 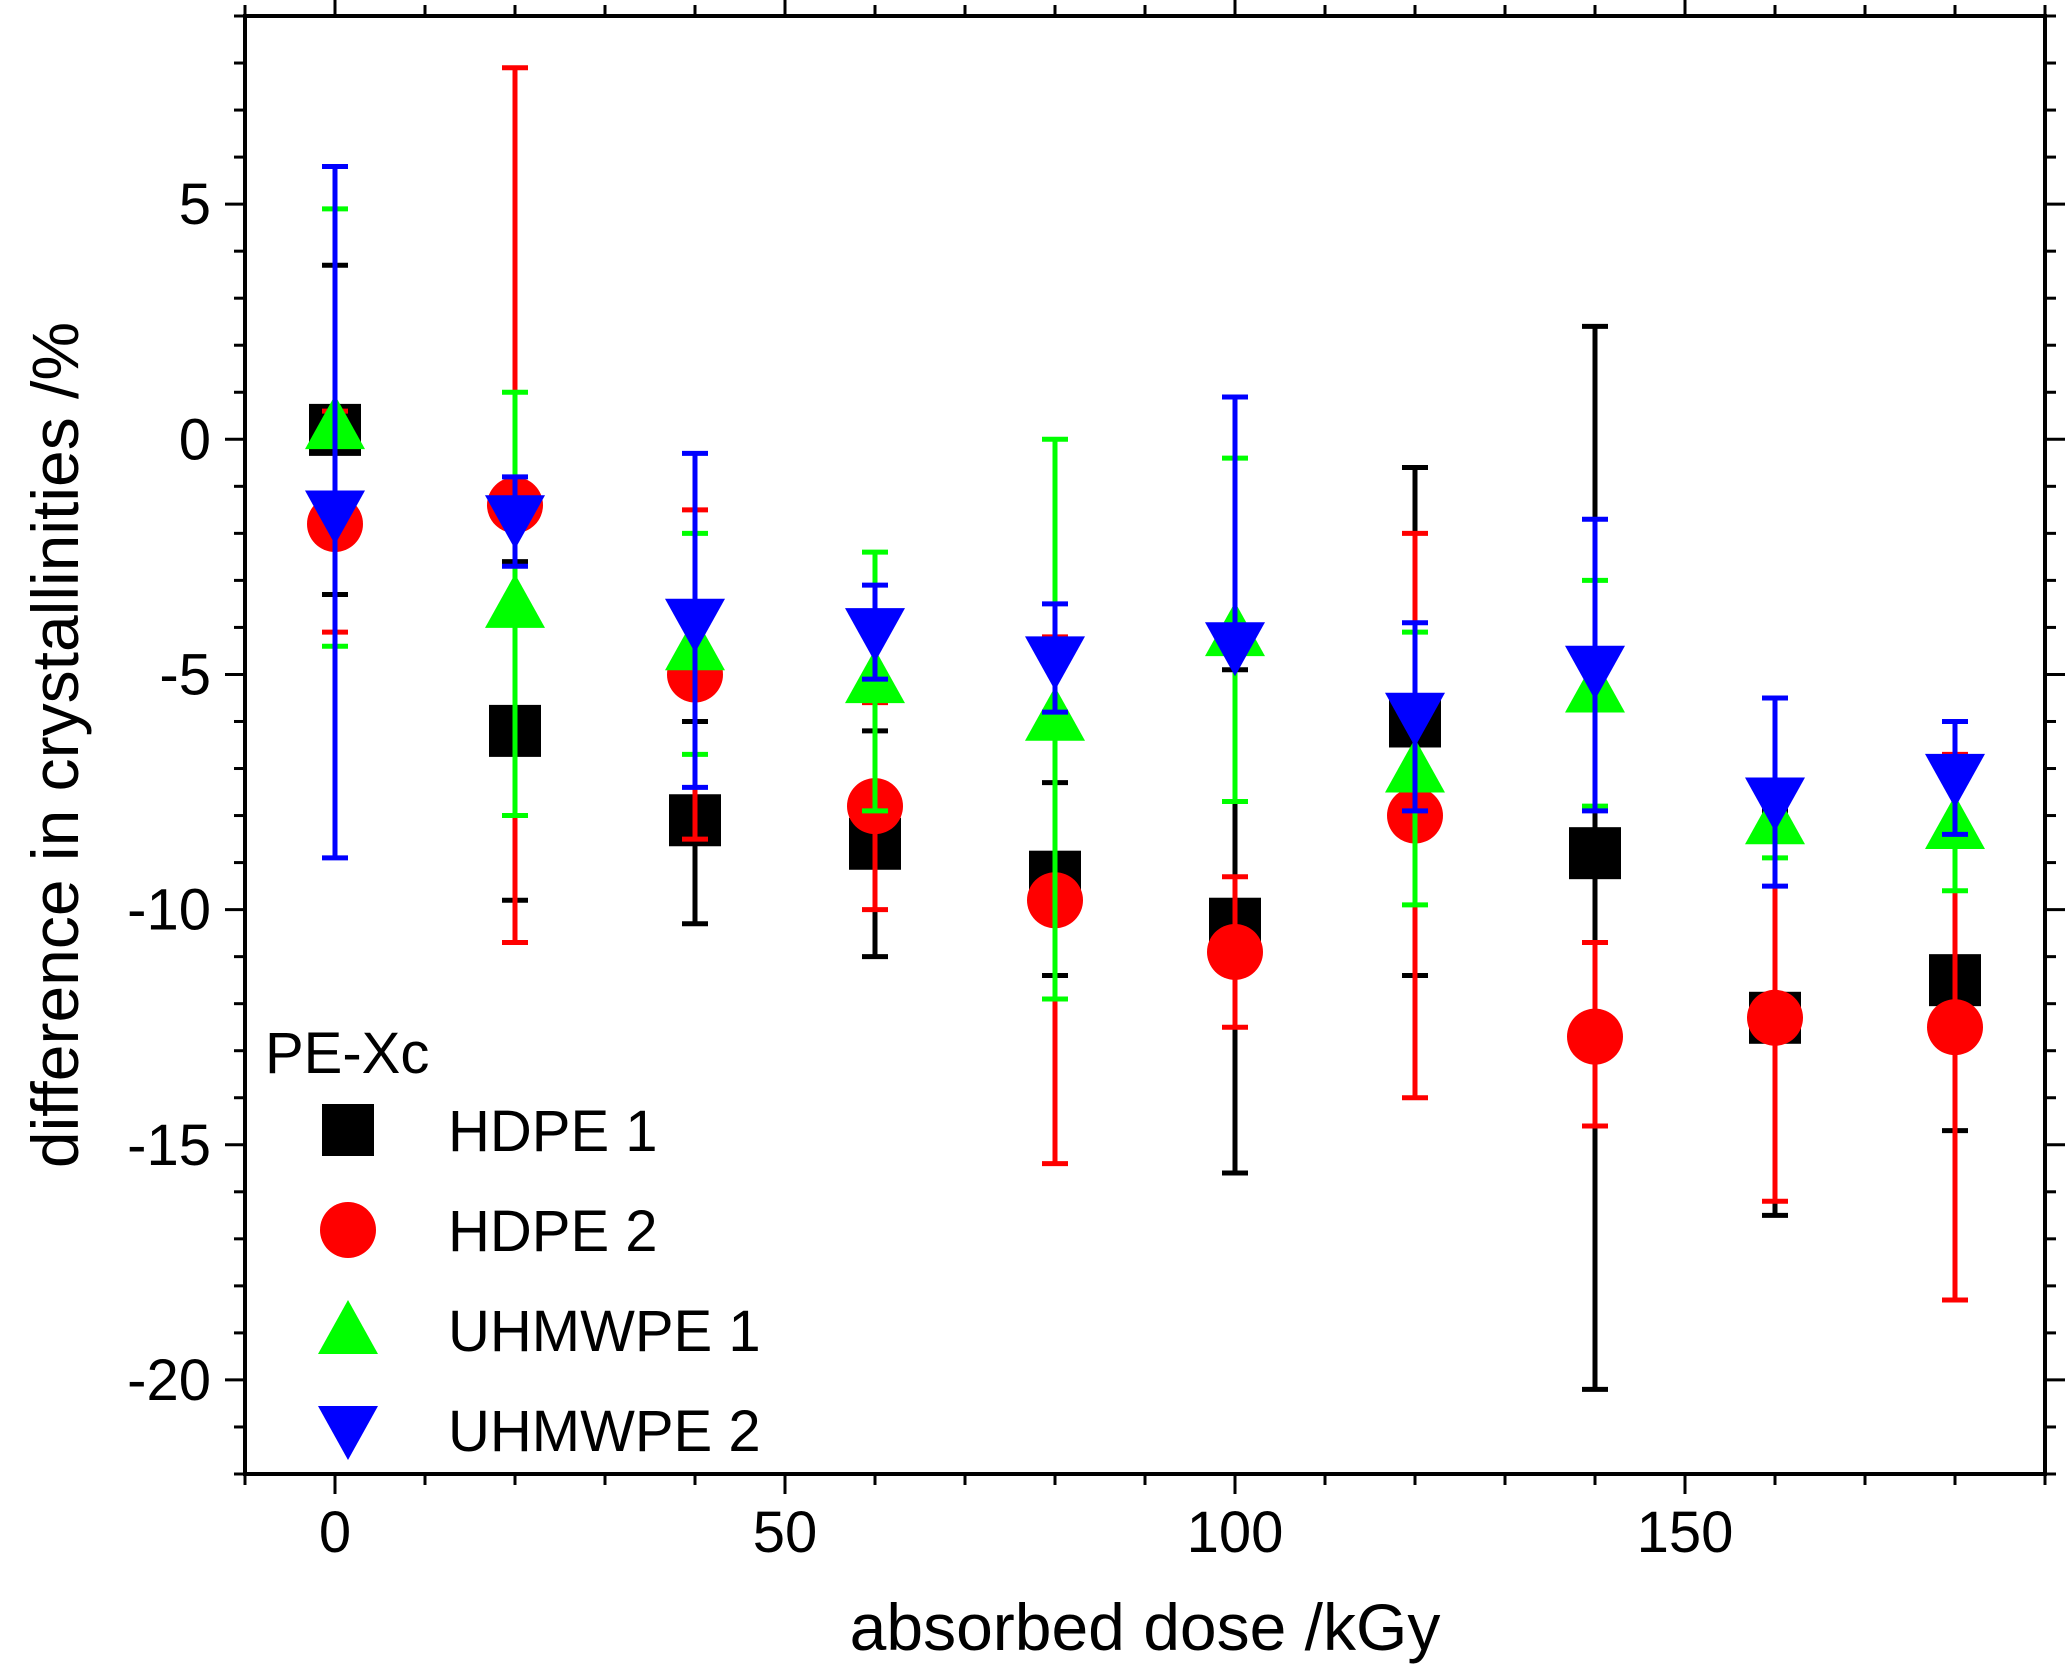 What do you see at coordinates (347, 1053) in the screenshot?
I see `legend-title: PE-Xc` at bounding box center [347, 1053].